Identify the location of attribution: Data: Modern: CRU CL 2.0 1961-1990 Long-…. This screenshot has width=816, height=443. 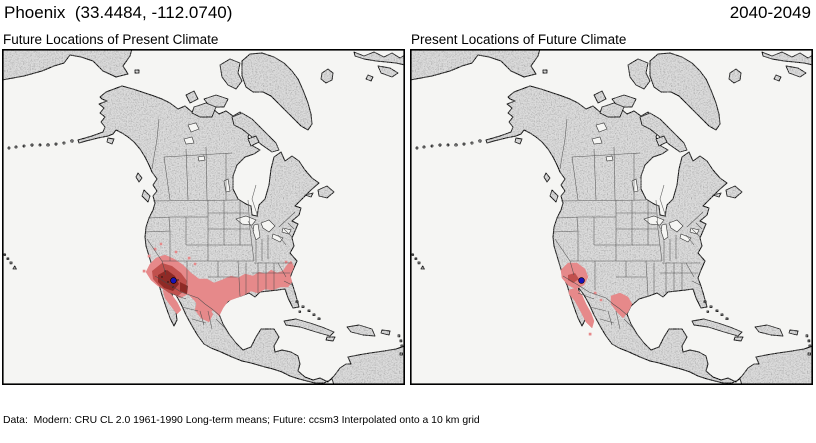
(377, 415).